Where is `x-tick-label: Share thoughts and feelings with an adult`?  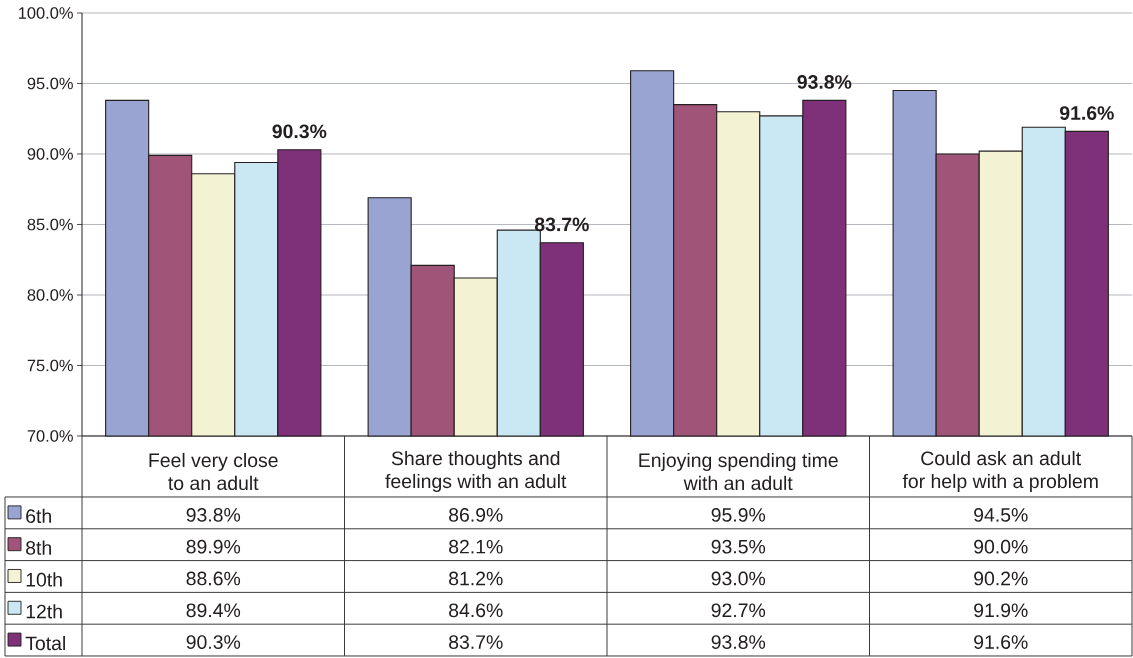
x-tick-label: Share thoughts and feelings with an adult is located at coordinates (476, 471).